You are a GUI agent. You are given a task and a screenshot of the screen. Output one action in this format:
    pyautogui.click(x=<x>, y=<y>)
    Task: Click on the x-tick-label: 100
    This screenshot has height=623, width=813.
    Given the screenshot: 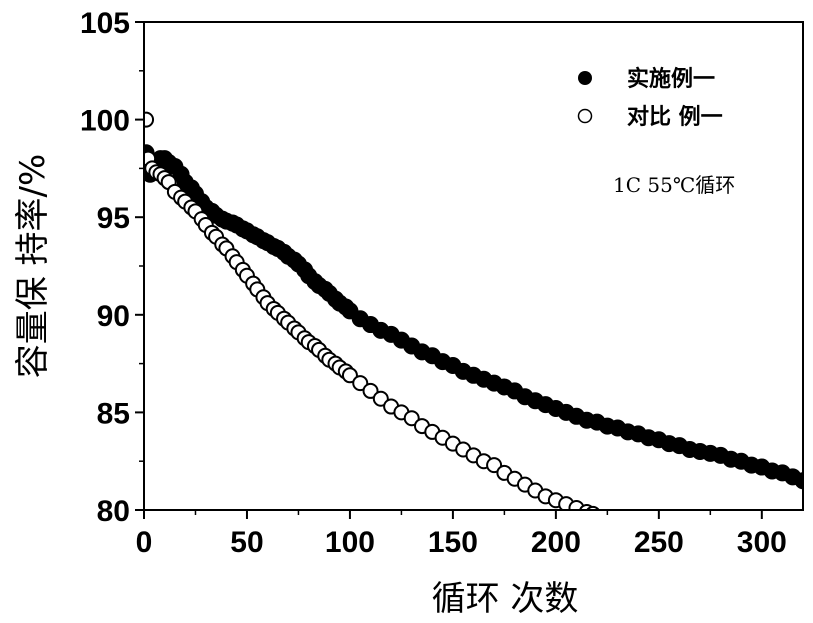 What is the action you would take?
    pyautogui.click(x=350, y=542)
    